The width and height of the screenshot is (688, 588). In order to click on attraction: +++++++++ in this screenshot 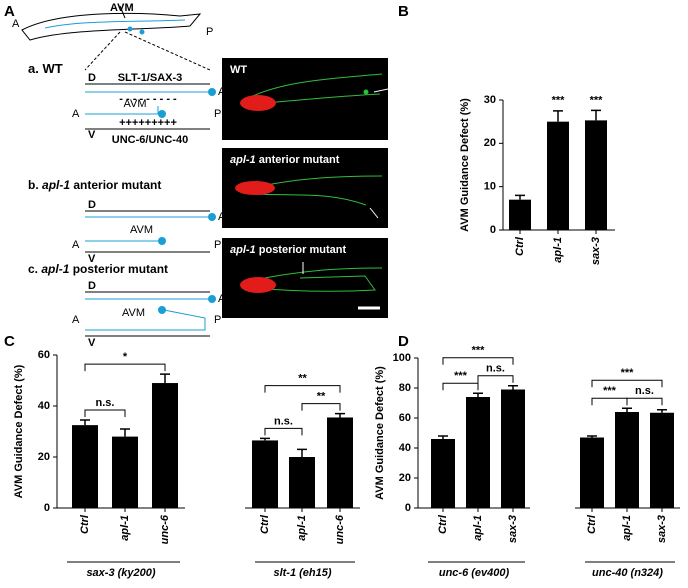, I will do `click(148, 123)`.